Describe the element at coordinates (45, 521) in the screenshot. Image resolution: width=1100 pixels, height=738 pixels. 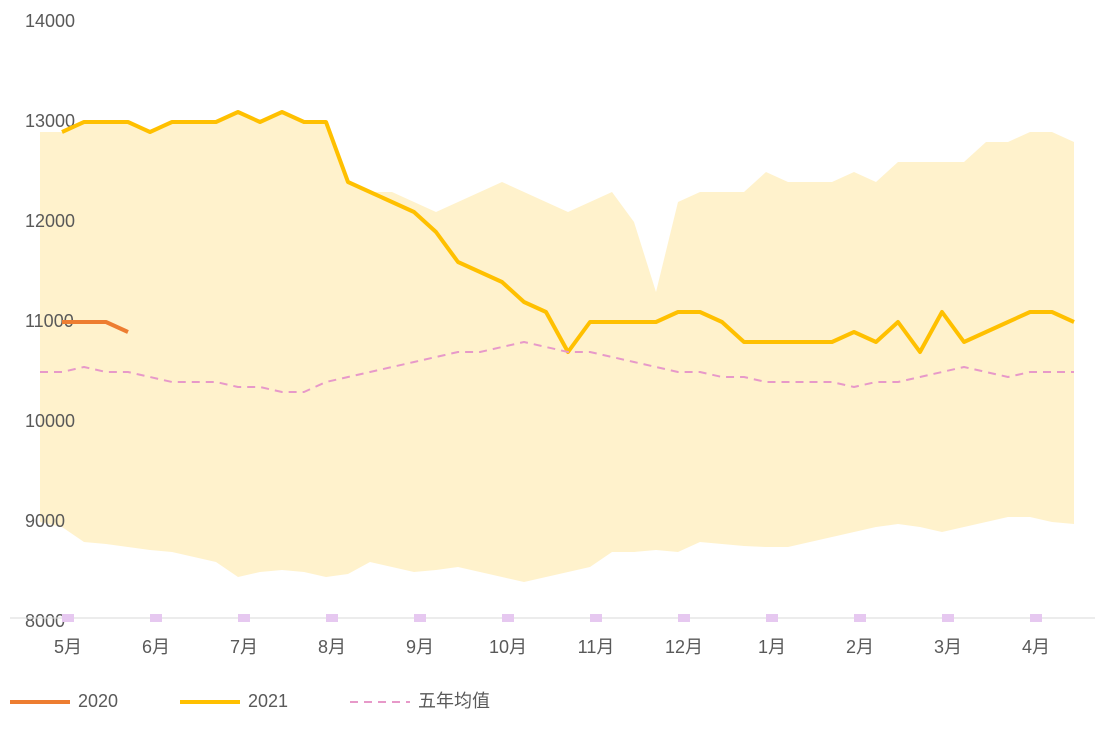
I see `y-tick-label: 9000` at that location.